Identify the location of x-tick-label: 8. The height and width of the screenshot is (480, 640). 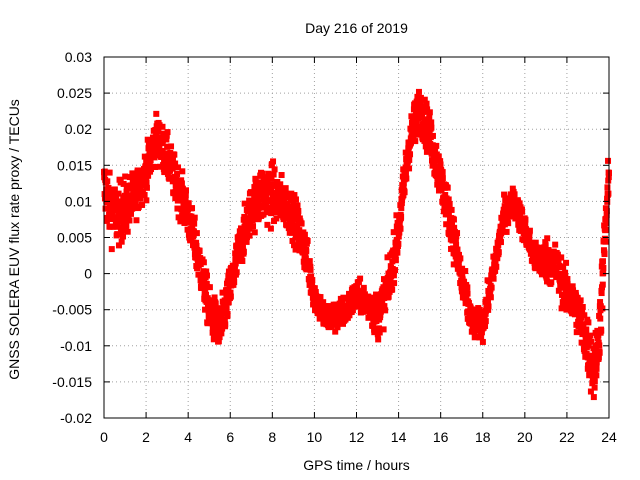
(272, 437).